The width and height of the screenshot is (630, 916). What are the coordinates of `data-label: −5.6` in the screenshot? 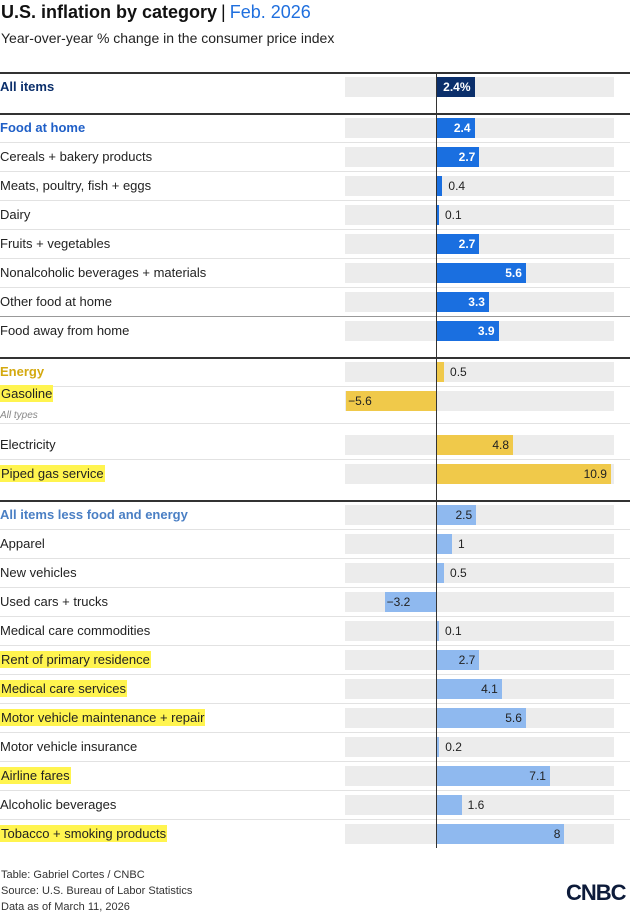 It's located at (360, 401).